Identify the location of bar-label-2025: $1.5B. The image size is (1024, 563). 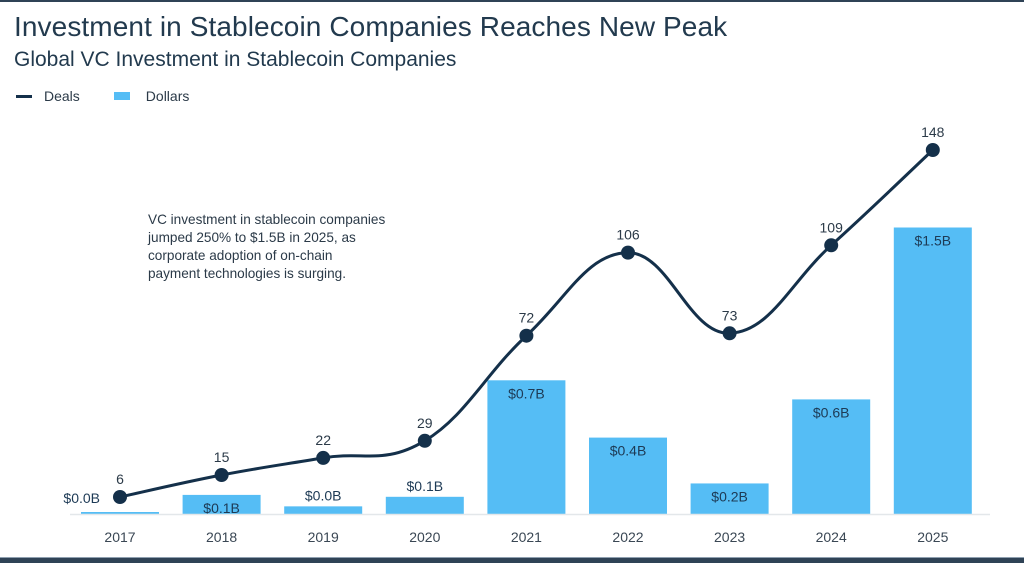
(933, 241).